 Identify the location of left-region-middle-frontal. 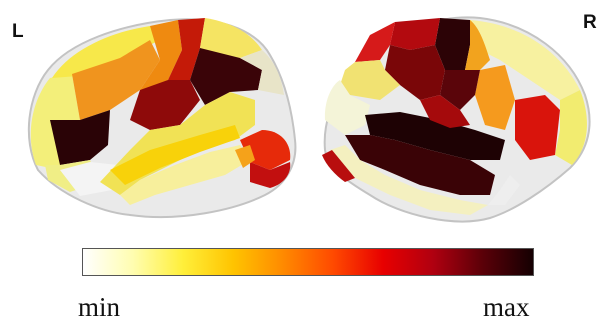
(116, 80).